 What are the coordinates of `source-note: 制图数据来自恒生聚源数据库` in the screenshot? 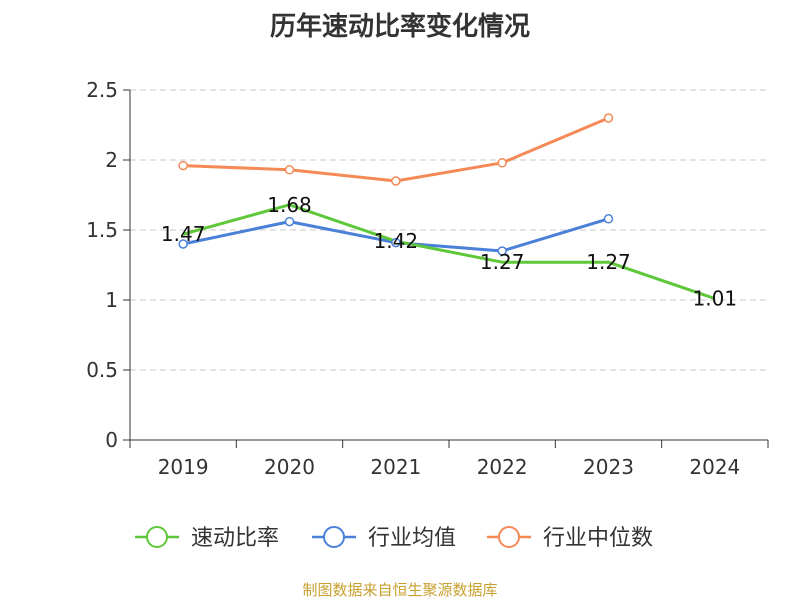 It's located at (400, 590).